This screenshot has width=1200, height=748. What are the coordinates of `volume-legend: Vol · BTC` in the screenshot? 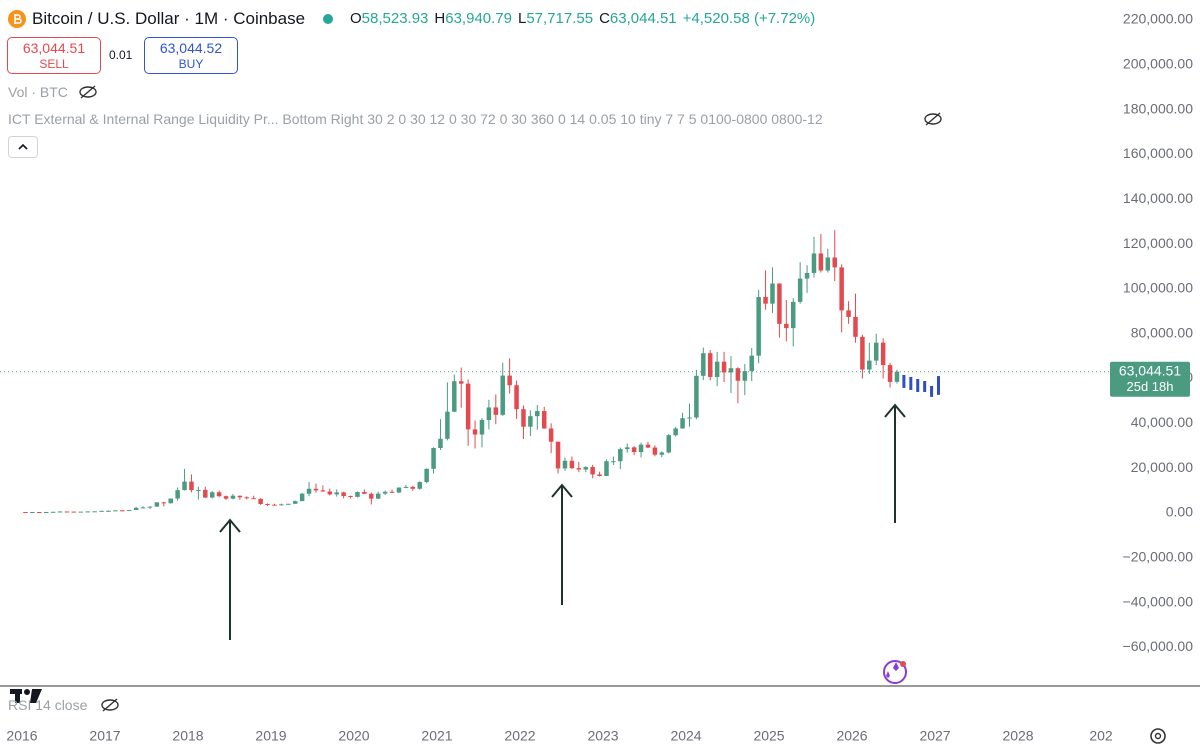 It's located at (38, 92).